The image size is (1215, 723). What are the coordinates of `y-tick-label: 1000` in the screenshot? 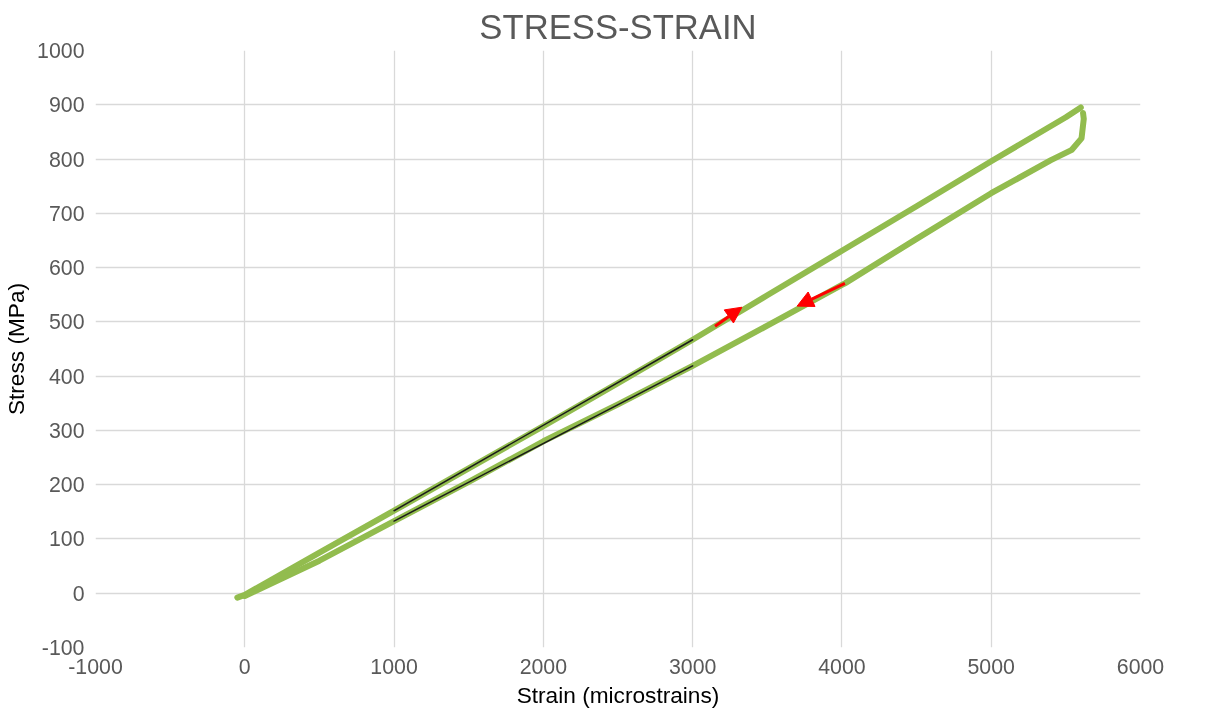 It's located at (61, 51).